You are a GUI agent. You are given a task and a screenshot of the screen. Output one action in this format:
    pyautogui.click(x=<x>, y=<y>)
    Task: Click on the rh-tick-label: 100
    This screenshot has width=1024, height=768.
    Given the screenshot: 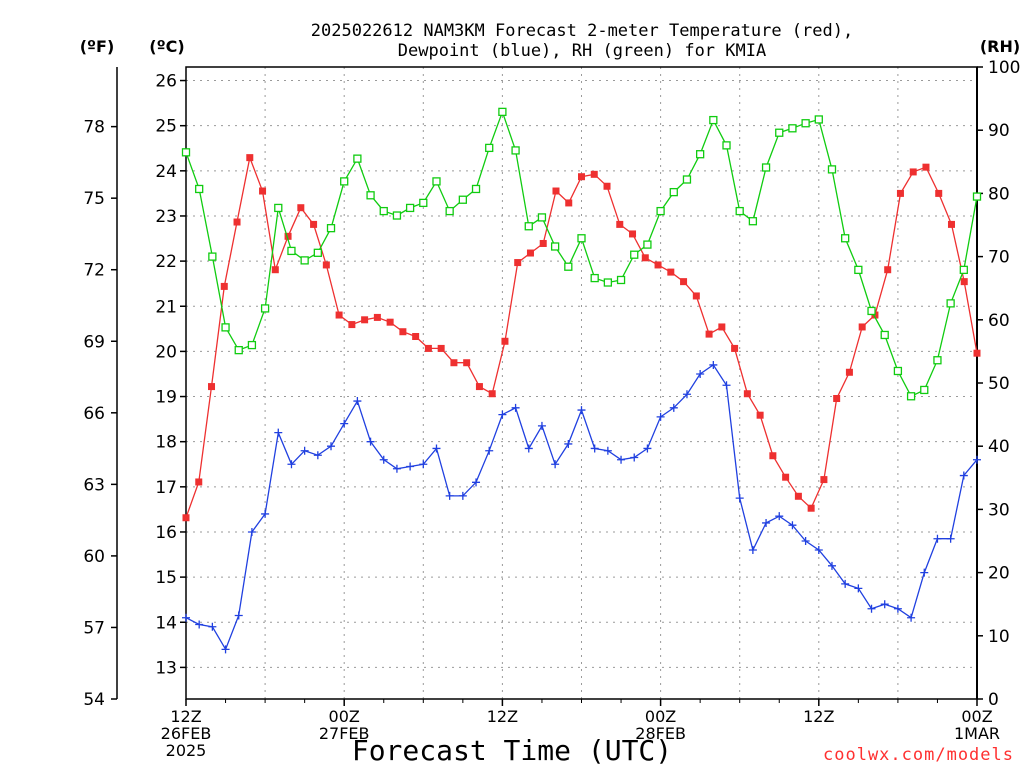 What is the action you would take?
    pyautogui.click(x=1004, y=68)
    